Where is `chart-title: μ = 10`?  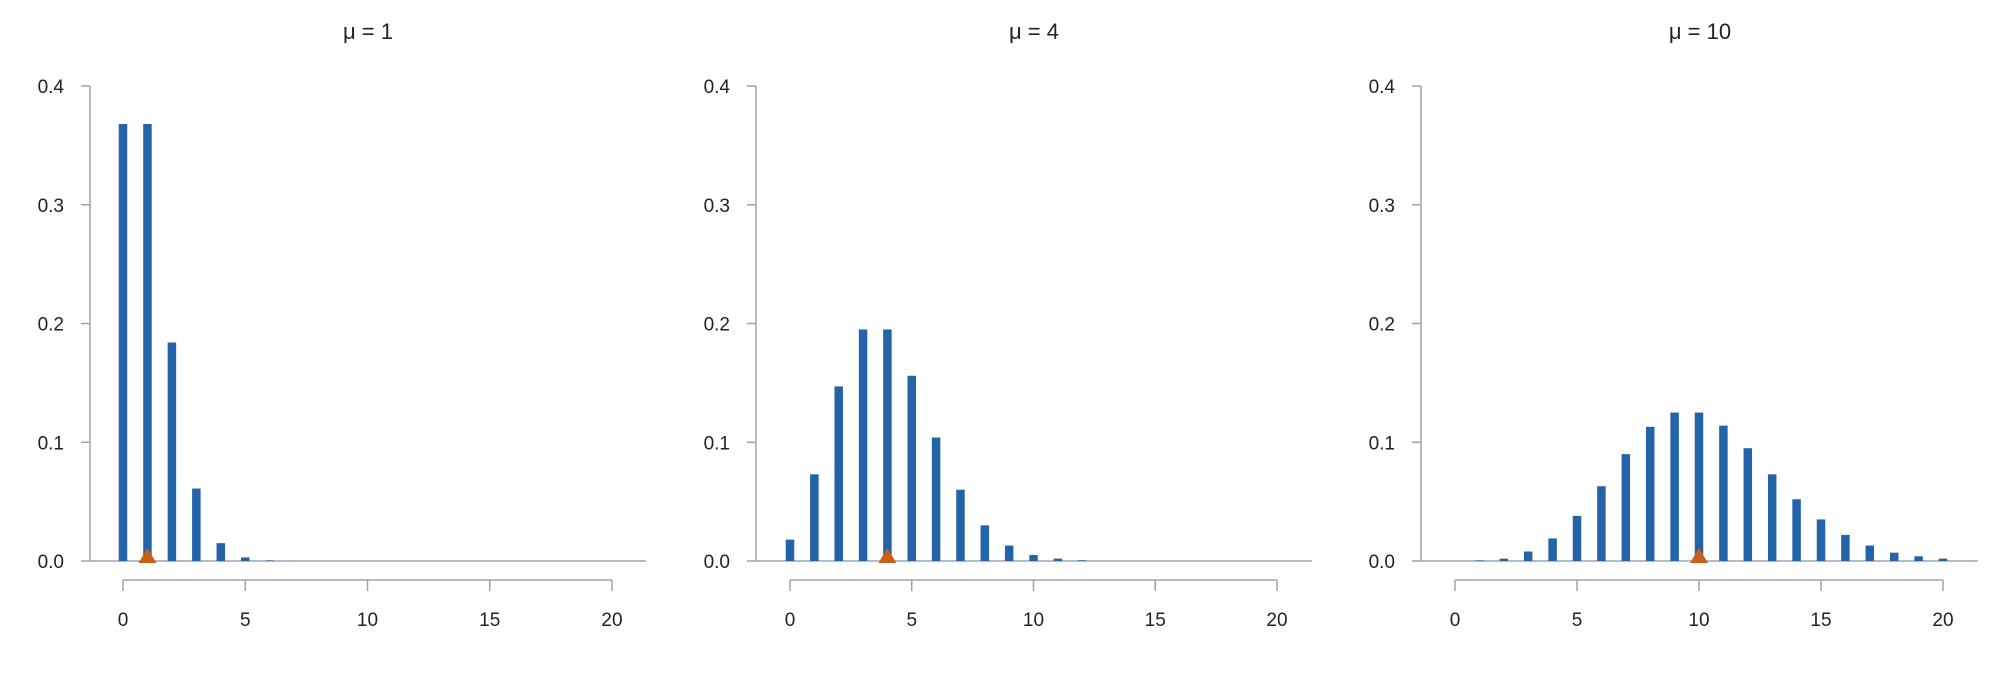 chart-title: μ = 10 is located at coordinates (1700, 31).